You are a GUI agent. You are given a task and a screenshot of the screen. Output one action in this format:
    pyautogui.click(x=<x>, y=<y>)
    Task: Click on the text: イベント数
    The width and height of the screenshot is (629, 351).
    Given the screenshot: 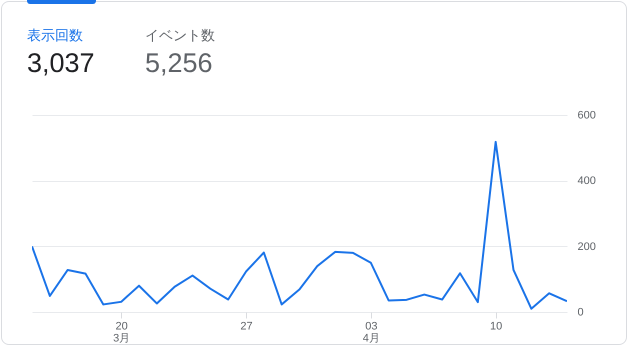 What is the action you would take?
    pyautogui.click(x=180, y=36)
    